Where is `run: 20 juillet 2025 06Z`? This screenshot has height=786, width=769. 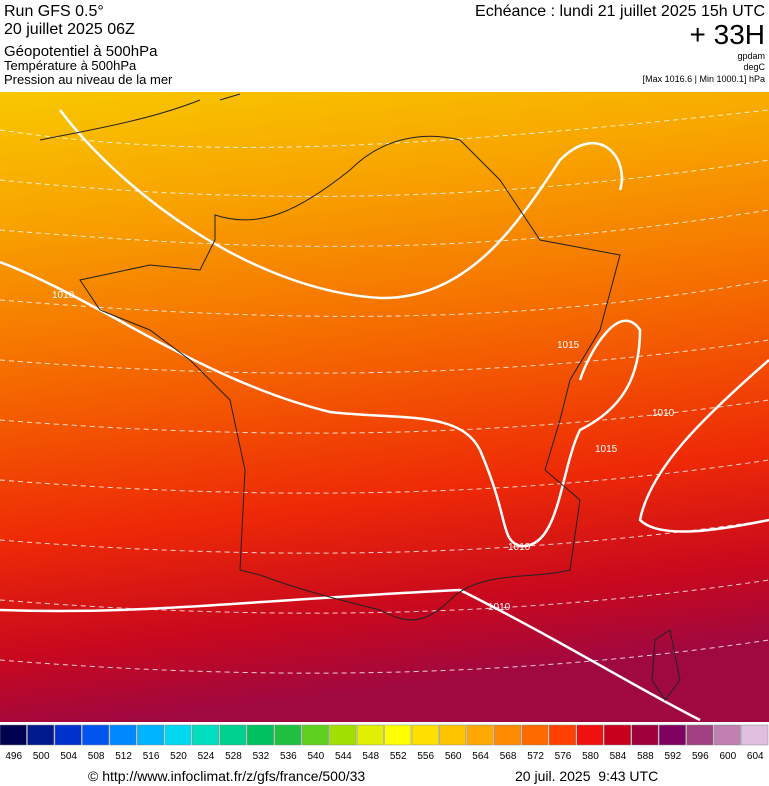
run: 20 juillet 2025 06Z is located at coordinates (69, 29).